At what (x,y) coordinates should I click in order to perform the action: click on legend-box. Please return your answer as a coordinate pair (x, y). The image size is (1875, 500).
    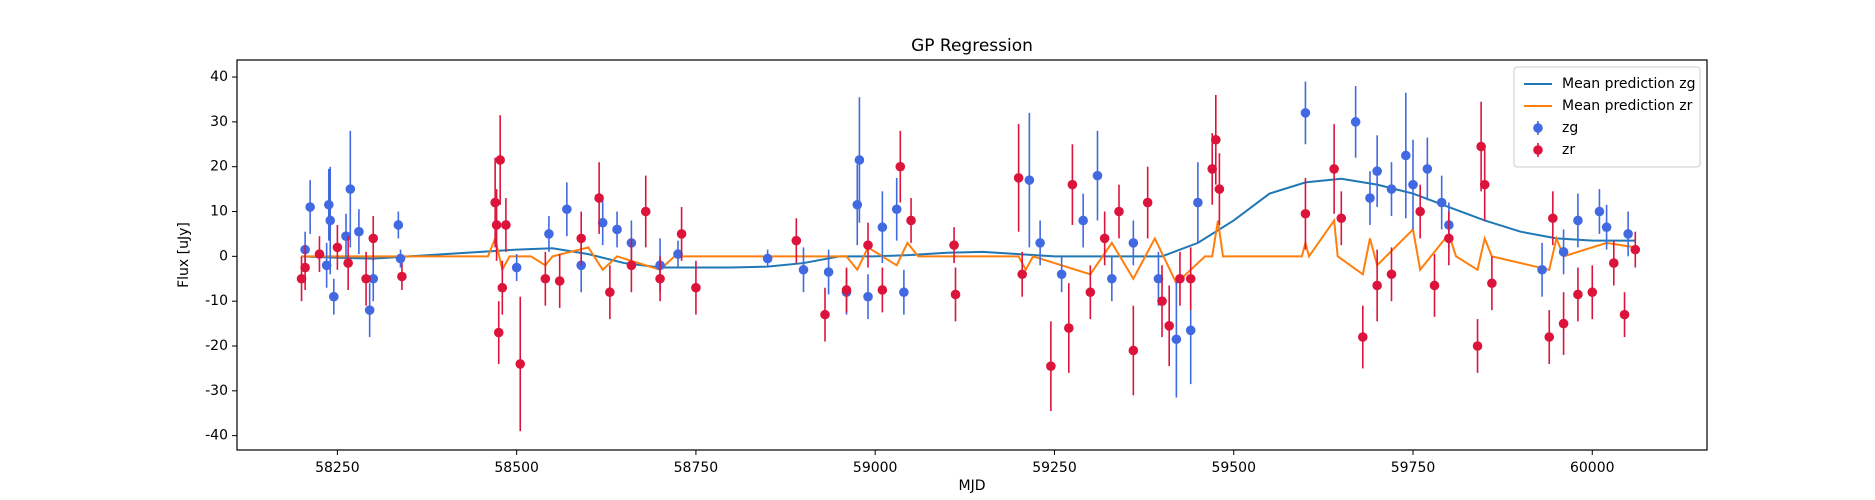
    Looking at the image, I should click on (1607, 117).